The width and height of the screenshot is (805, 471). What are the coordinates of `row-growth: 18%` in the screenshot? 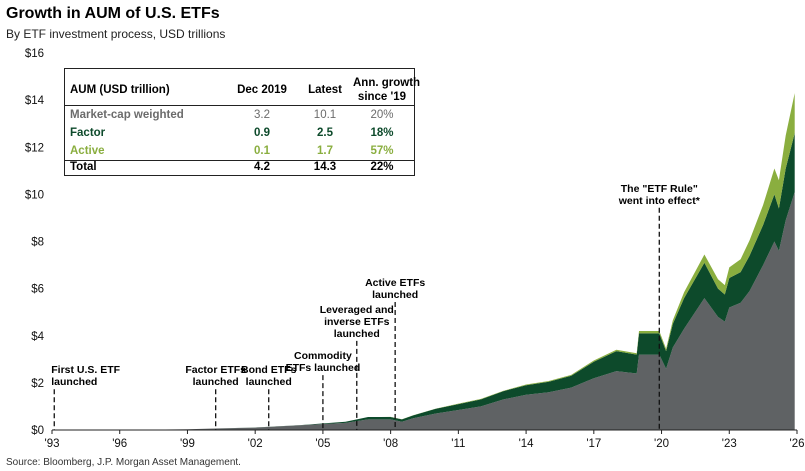 It's located at (382, 133).